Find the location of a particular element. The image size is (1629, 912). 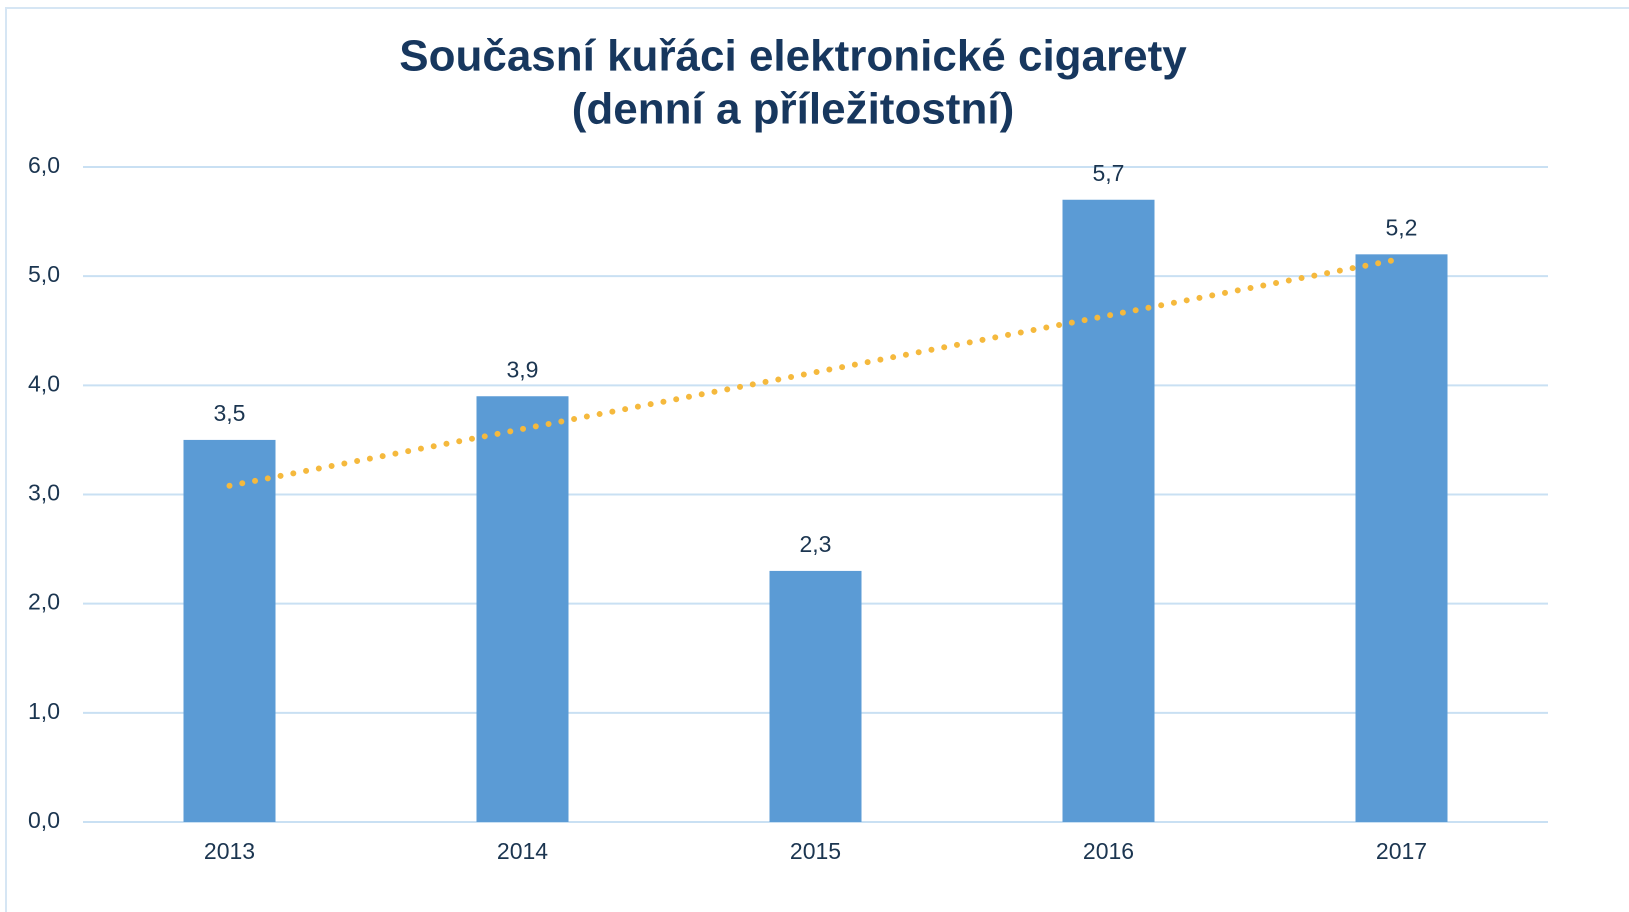

y-tick-label: 1,0 is located at coordinates (44, 711).